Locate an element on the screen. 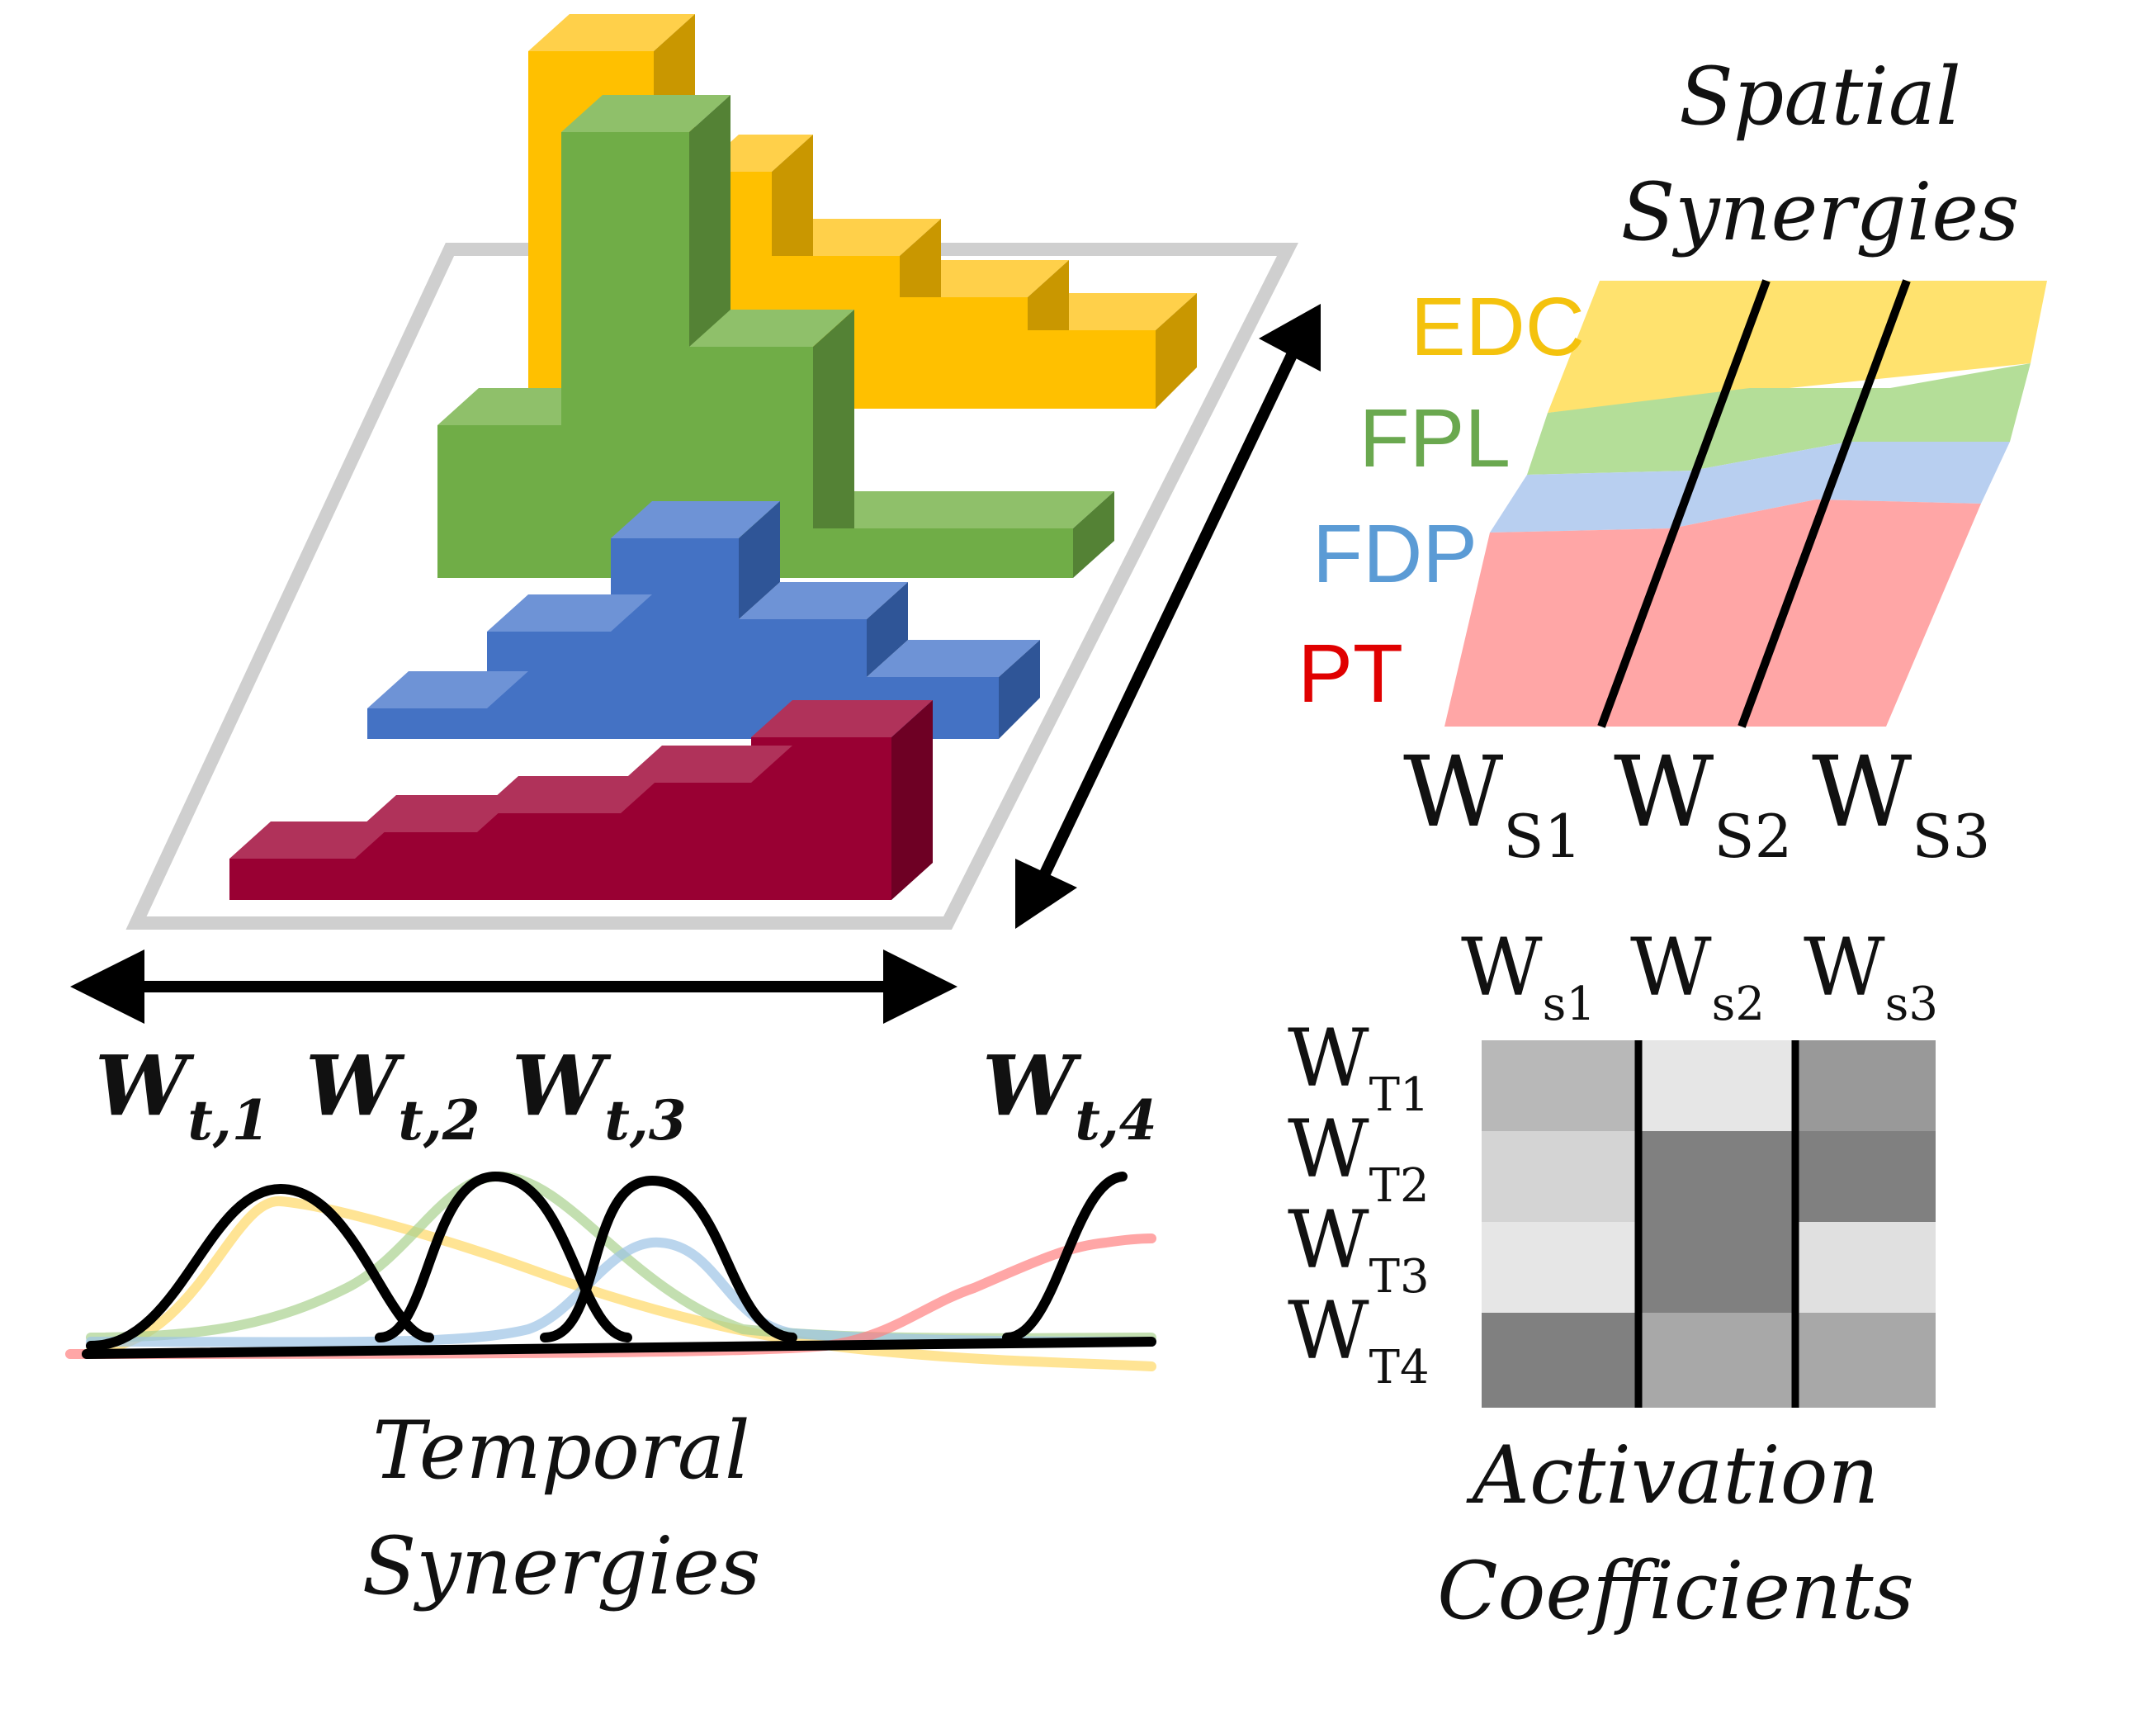  activation-heatmap is located at coordinates (1709, 1224).